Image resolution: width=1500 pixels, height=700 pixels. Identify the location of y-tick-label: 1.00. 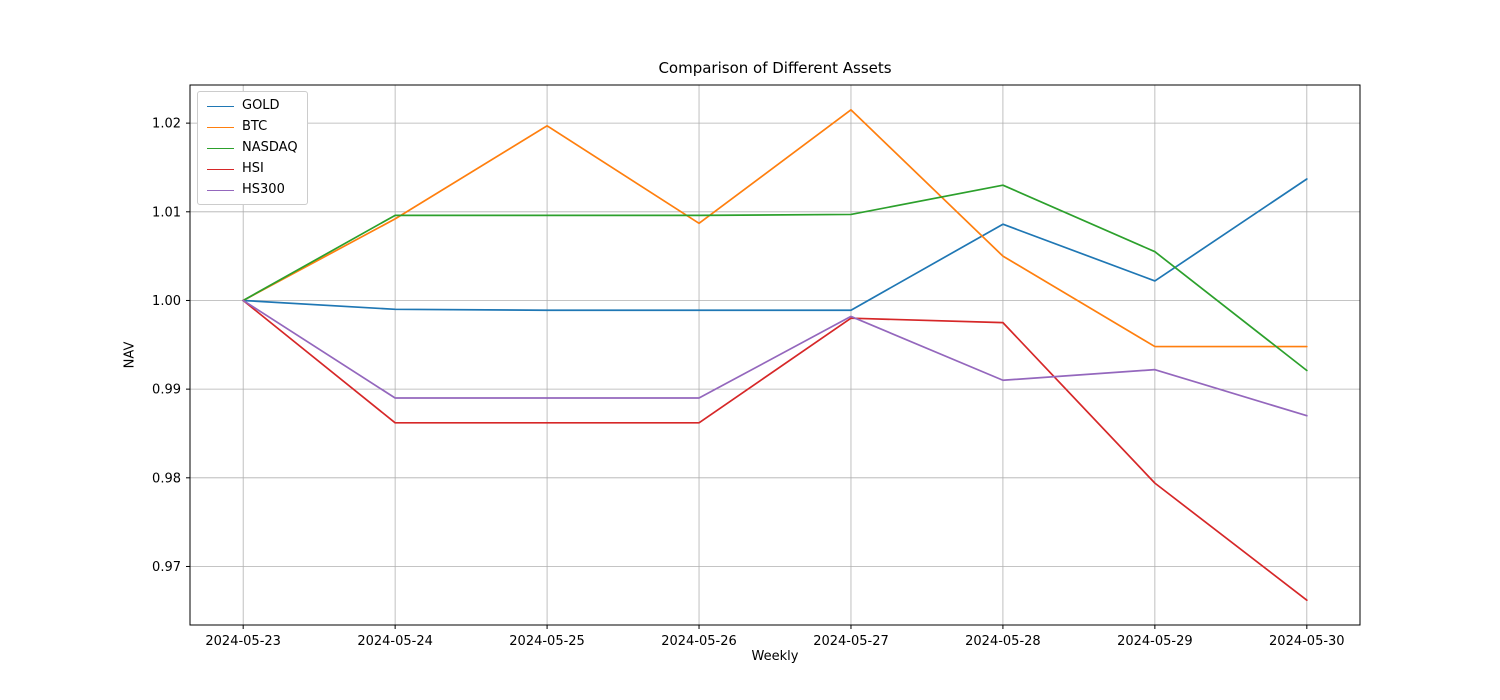
(166, 301).